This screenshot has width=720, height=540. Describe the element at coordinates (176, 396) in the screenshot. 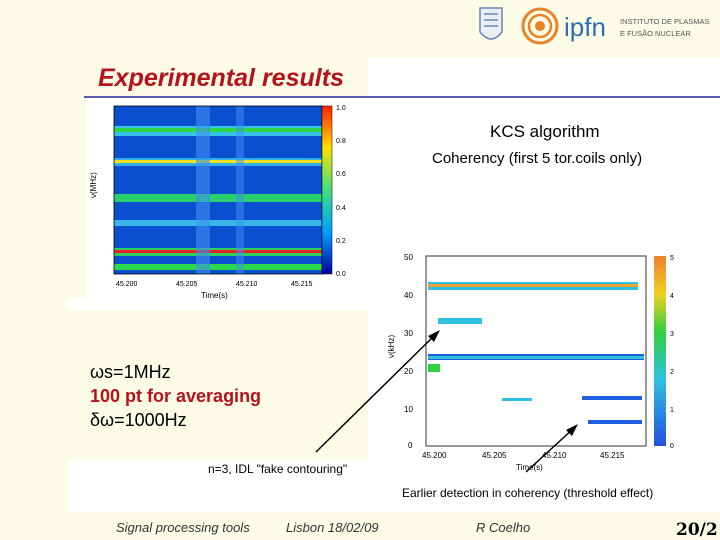

I see `averaging-param: 100 pt for averaging` at that location.